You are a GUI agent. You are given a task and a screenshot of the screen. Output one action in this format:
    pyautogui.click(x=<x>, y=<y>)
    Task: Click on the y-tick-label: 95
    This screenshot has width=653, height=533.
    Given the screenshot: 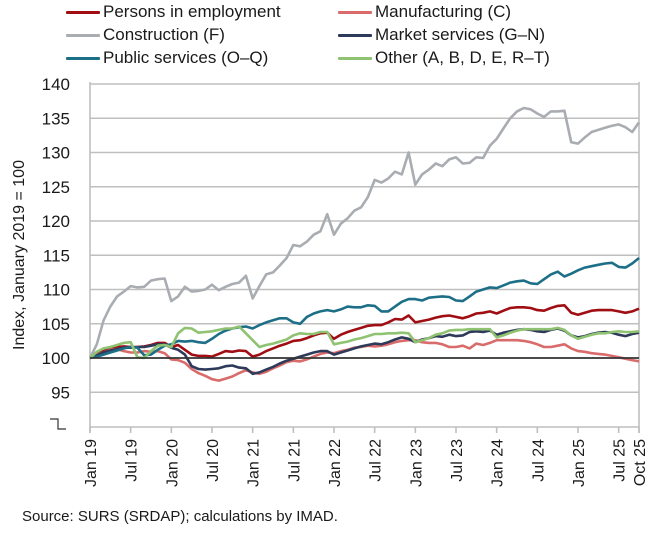 What is the action you would take?
    pyautogui.click(x=60, y=392)
    